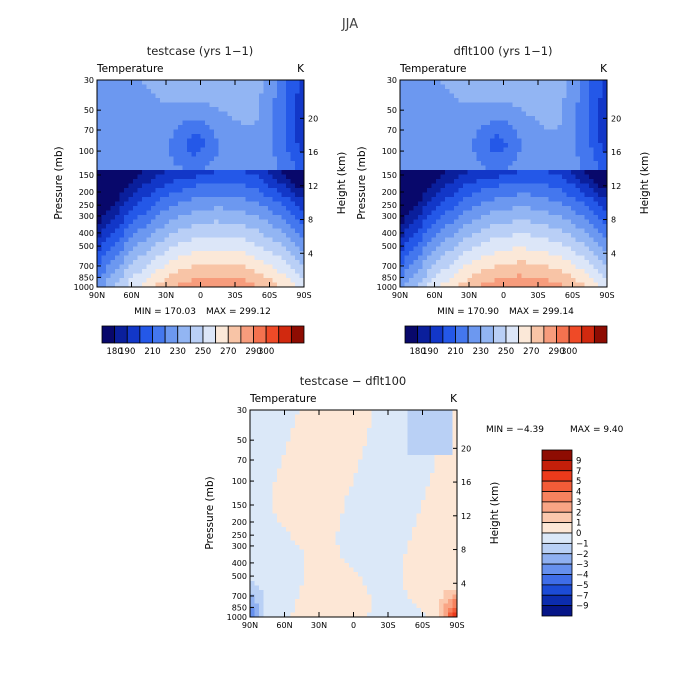  Describe the element at coordinates (613, 253) in the screenshot. I see `y2-tick-label: 4` at that location.